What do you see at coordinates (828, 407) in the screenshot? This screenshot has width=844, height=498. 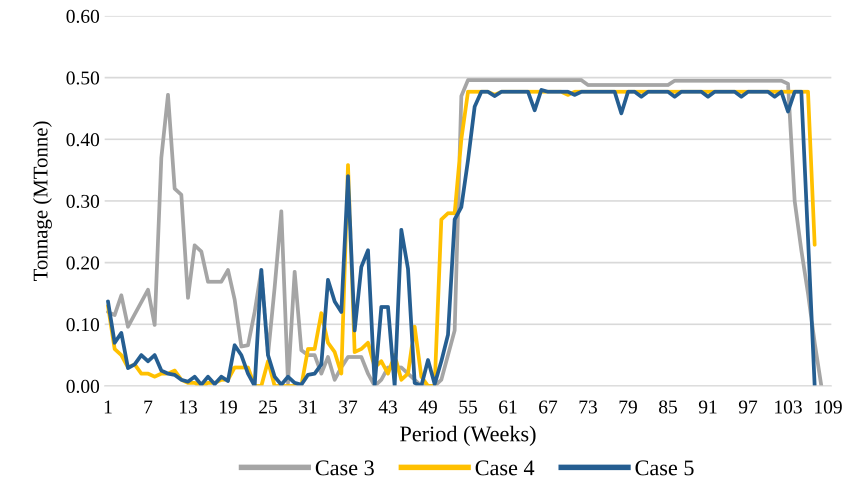 I see `x-tick-label: 109` at bounding box center [828, 407].